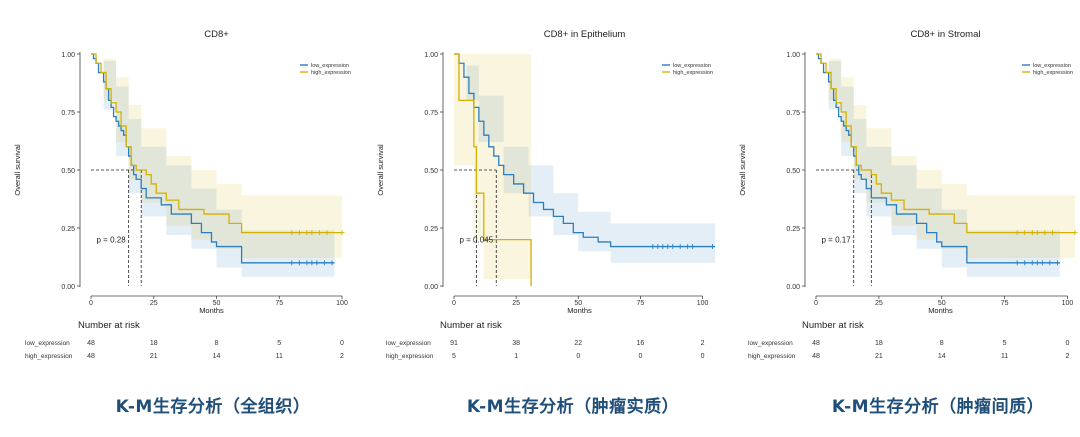  I want to click on risk-count: 38, so click(516, 343).